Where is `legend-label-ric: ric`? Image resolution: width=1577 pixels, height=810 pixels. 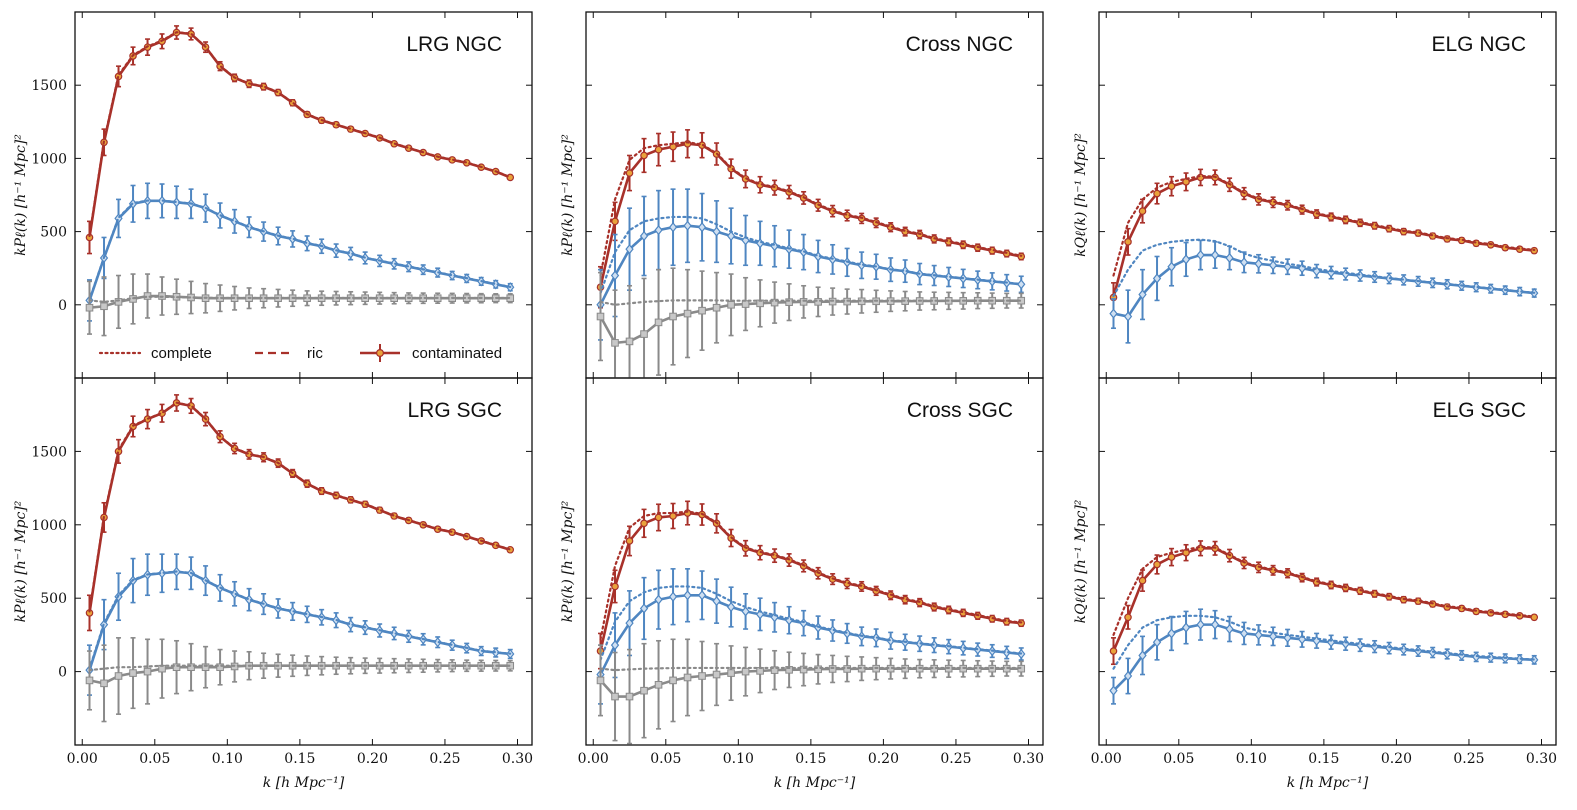
legend-label-ric: ric is located at coordinates (315, 353).